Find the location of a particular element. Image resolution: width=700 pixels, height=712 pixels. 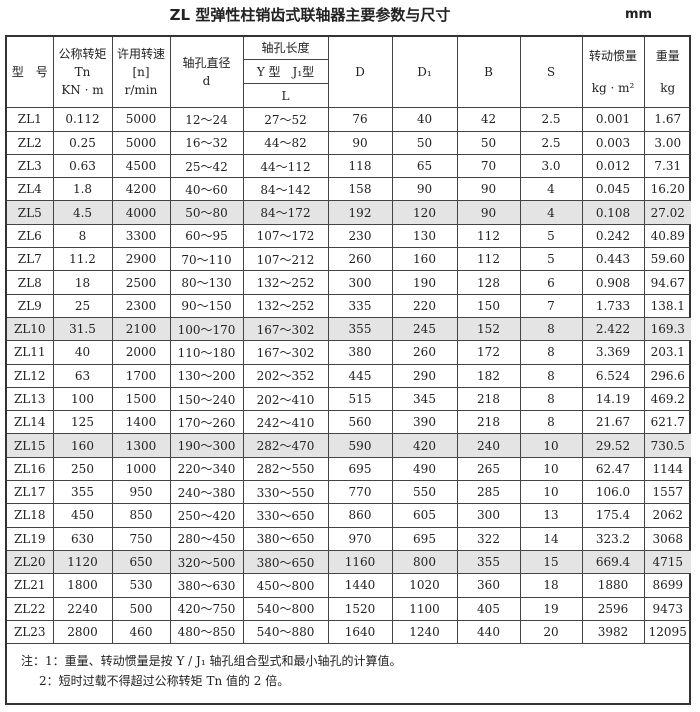

cell-S: 13 is located at coordinates (551, 515).